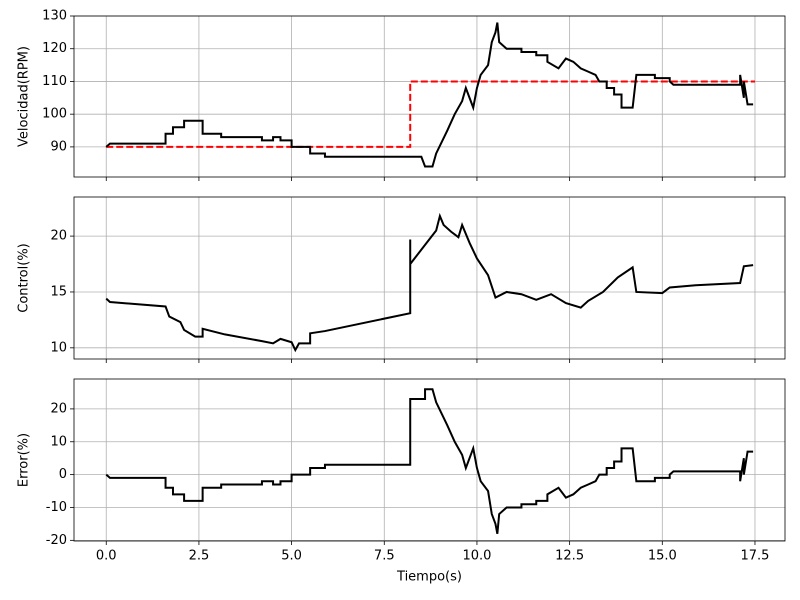 Image resolution: width=800 pixels, height=600 pixels. Describe the element at coordinates (58, 291) in the screenshot. I see `y-tick-label: 15` at that location.